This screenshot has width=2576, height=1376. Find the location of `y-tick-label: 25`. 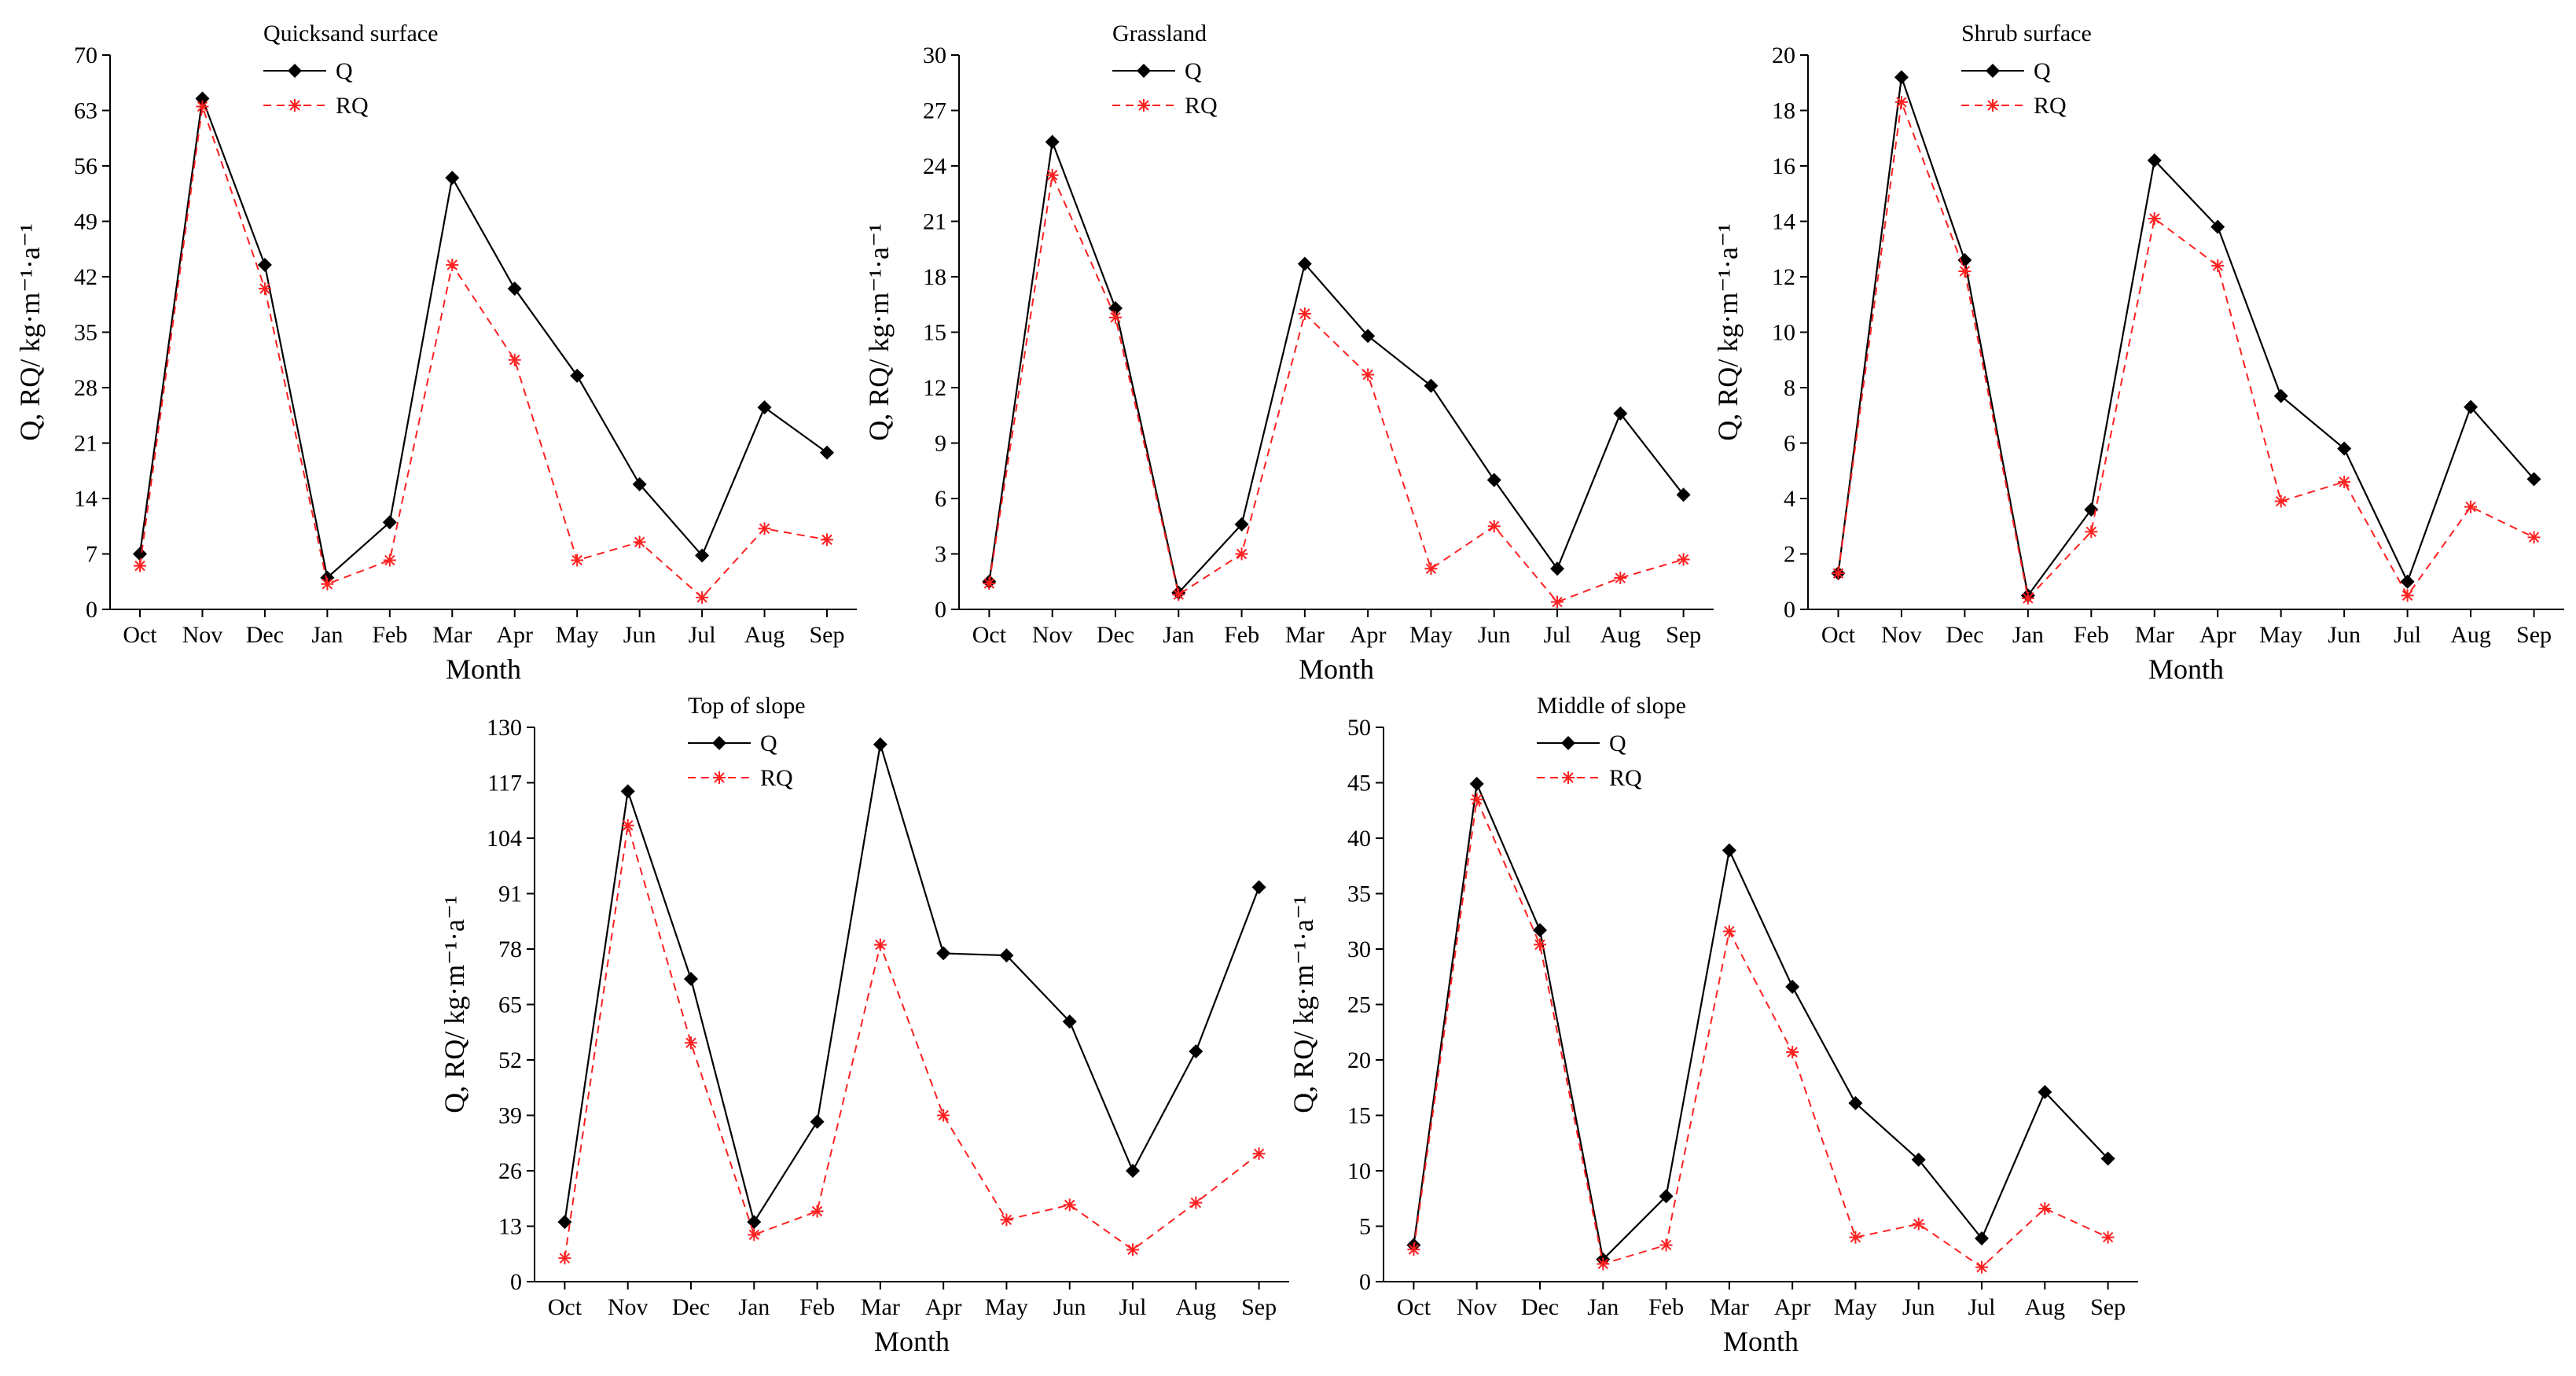

y-tick-label: 25 is located at coordinates (1359, 1005).